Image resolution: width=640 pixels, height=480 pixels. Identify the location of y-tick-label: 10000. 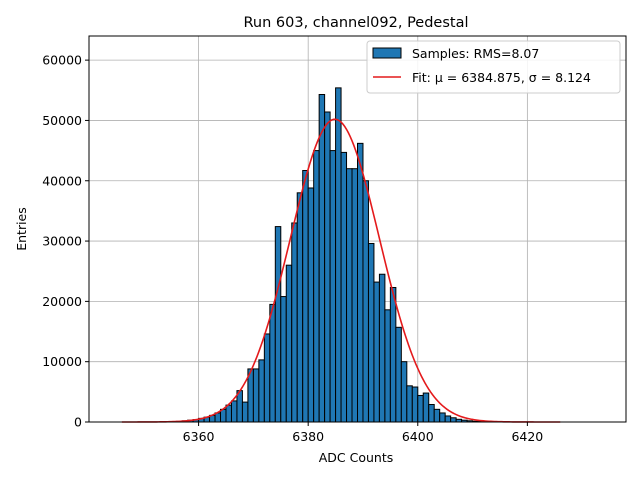
(62, 361).